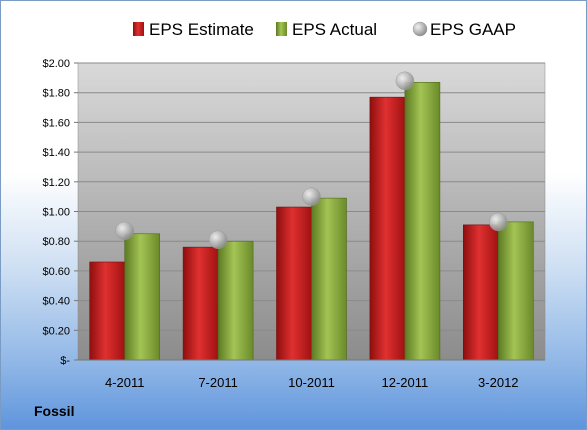 Image resolution: width=587 pixels, height=430 pixels. I want to click on y-tick-label: $1.40, so click(56, 153).